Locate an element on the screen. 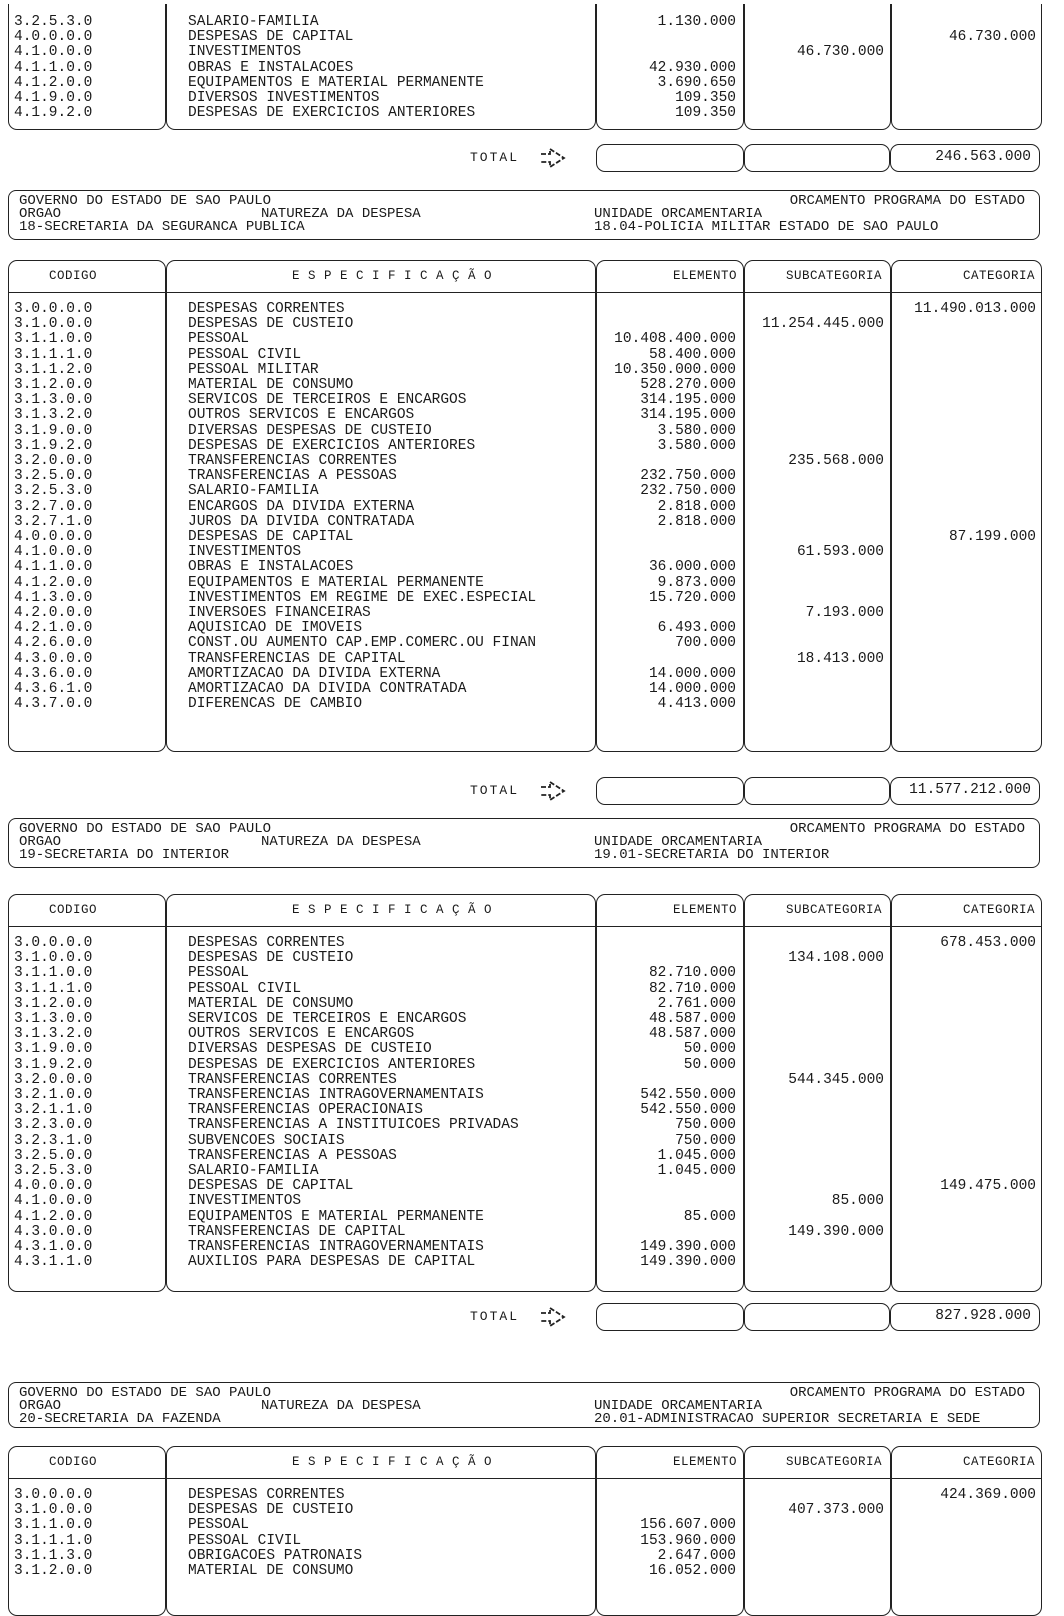 The width and height of the screenshot is (1064, 1616). table-row: 3.1.1.0.0 PESSOAL 10.408.400.000 is located at coordinates (525, 339).